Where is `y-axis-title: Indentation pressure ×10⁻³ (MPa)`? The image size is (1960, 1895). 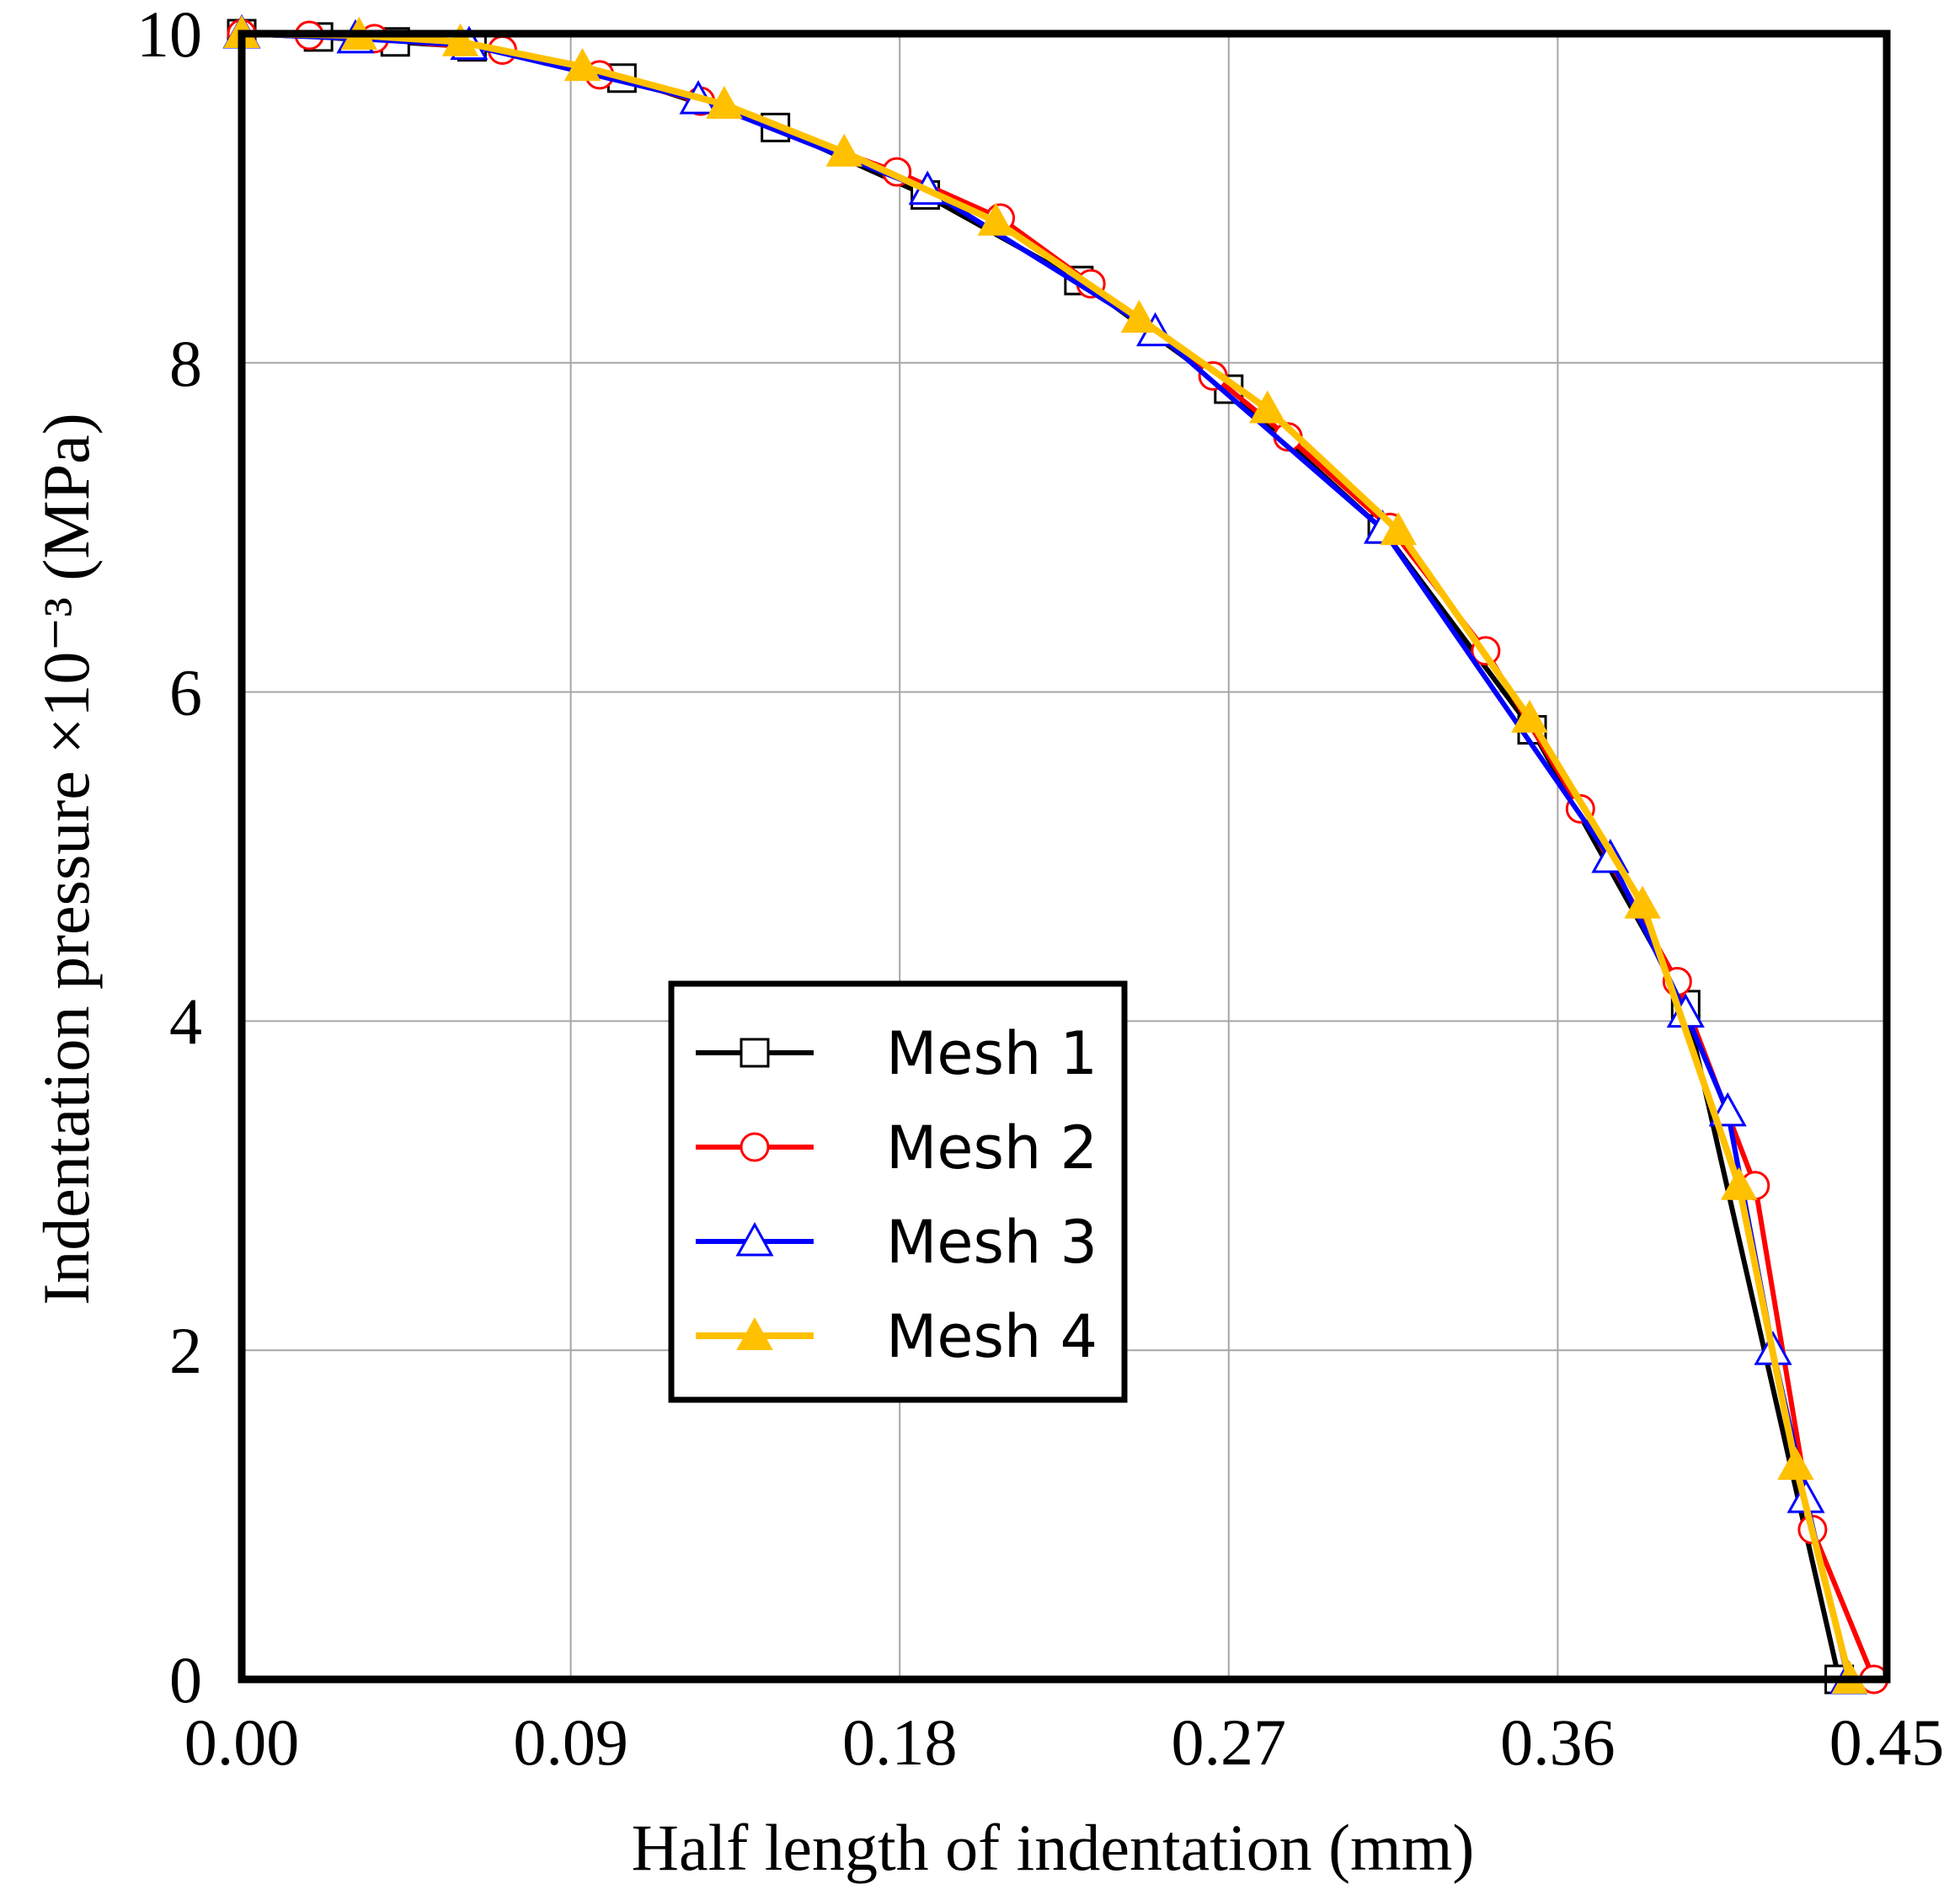
y-axis-title: Indentation pressure ×10⁻³ (MPa) is located at coordinates (66, 859).